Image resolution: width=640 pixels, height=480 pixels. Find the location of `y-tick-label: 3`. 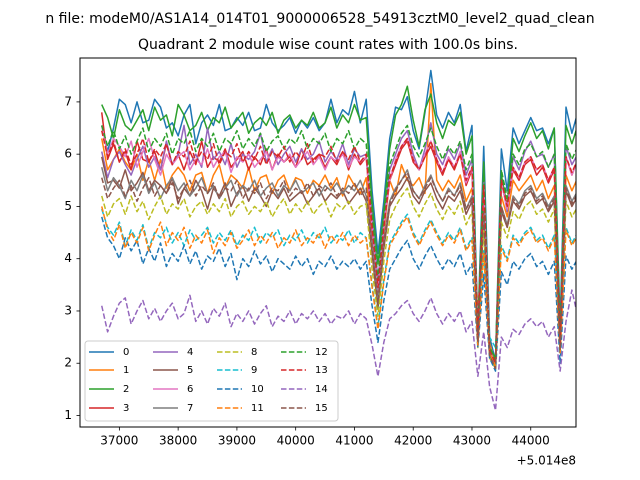

y-tick-label: 3 is located at coordinates (68, 310).